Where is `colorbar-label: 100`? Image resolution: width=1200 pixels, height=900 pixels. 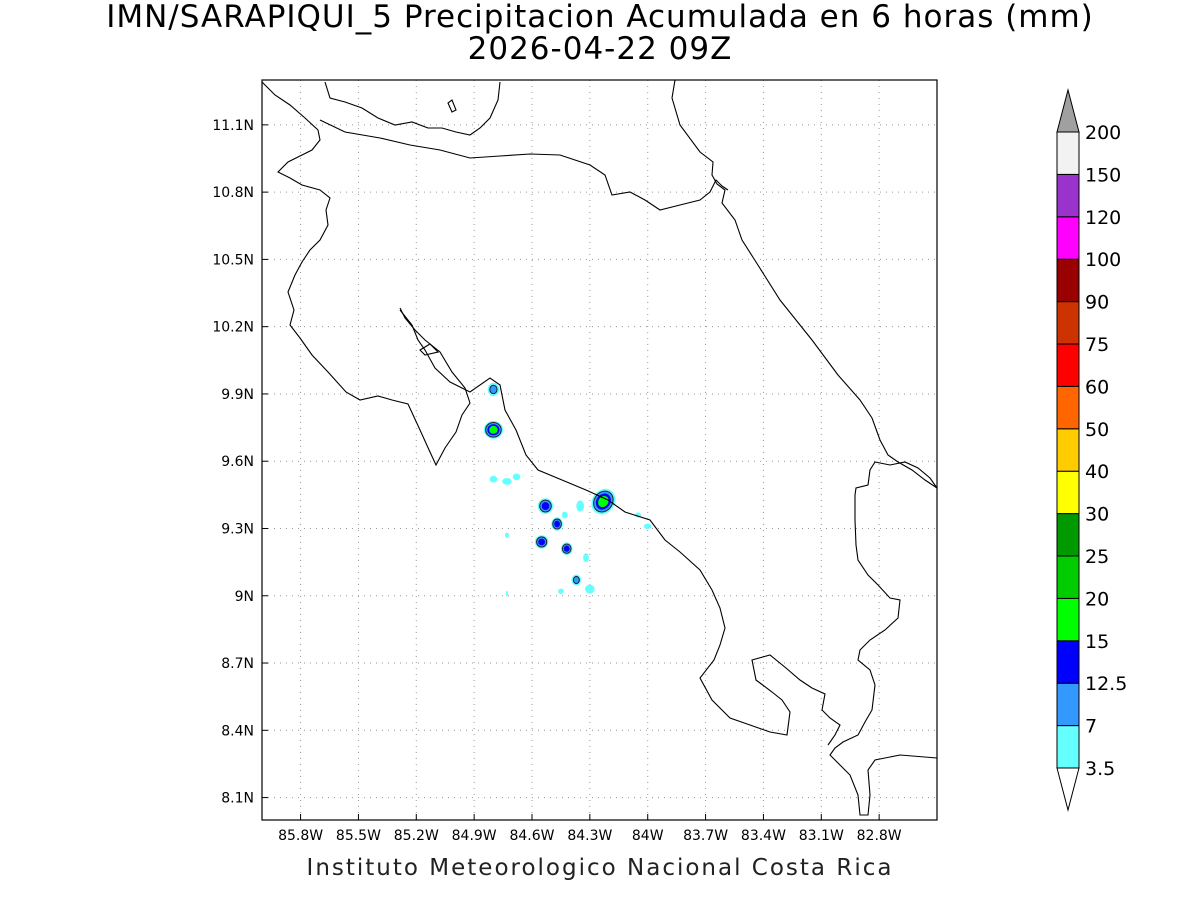 colorbar-label: 100 is located at coordinates (1103, 260).